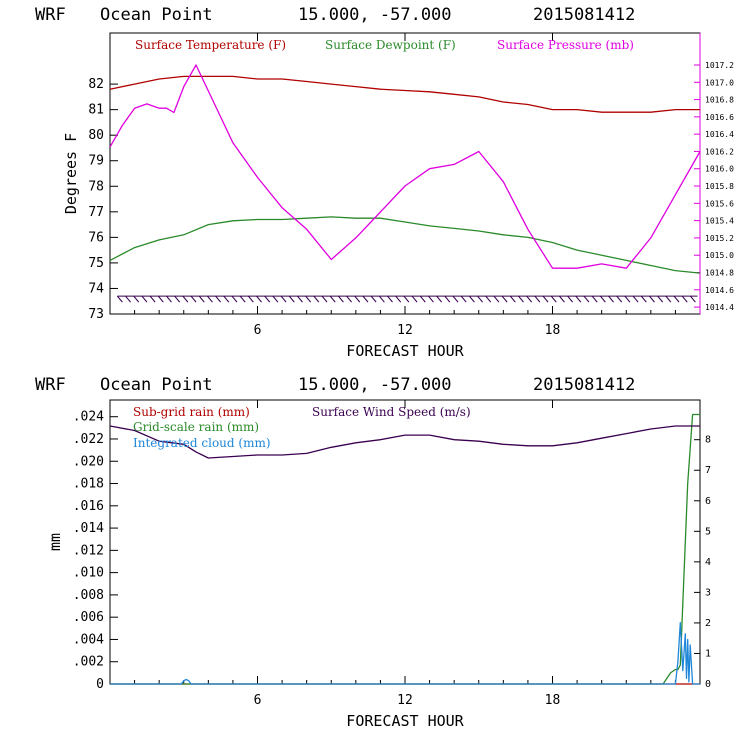 This screenshot has width=740, height=740. What do you see at coordinates (210, 45) in the screenshot?
I see `legend-entry: Surface Temperature (F)` at bounding box center [210, 45].